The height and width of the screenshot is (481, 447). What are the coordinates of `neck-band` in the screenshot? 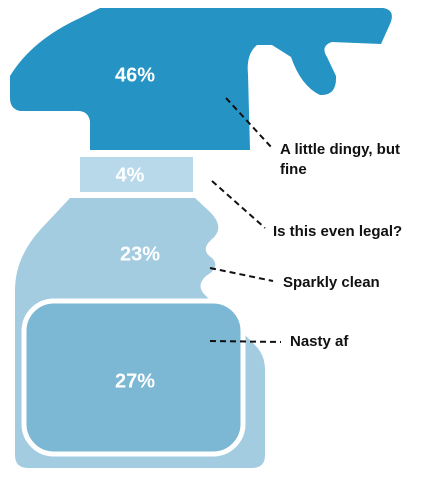 It's located at (136, 174).